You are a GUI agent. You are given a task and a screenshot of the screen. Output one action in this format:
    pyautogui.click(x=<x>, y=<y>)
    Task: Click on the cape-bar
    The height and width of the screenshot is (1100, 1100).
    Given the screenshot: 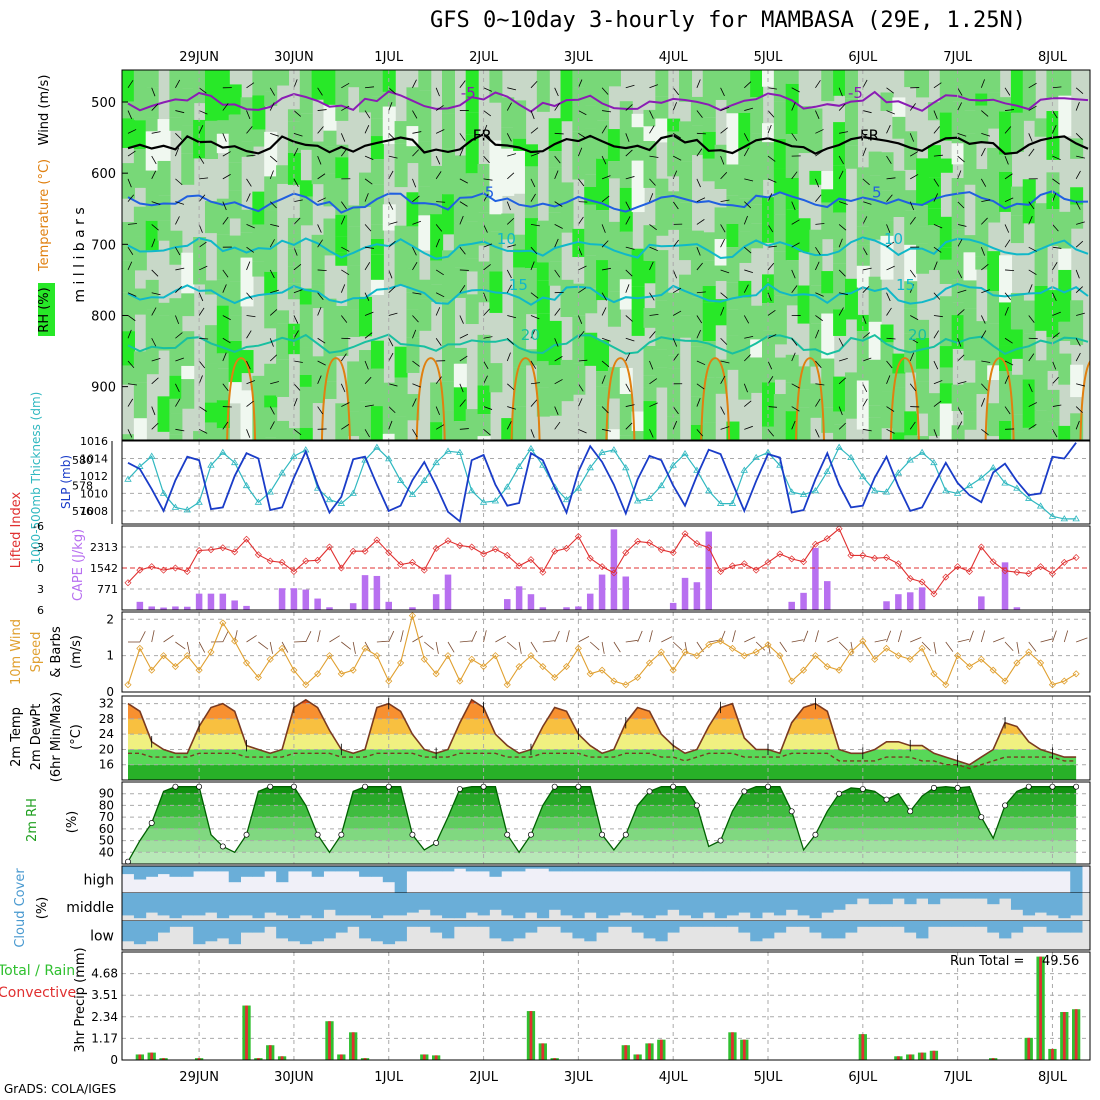 What is the action you would take?
    pyautogui.click(x=175, y=608)
    